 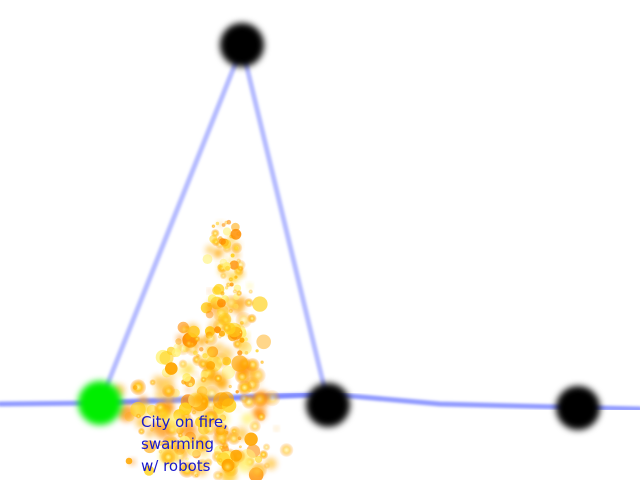 I want to click on home-city-node, so click(x=100, y=403).